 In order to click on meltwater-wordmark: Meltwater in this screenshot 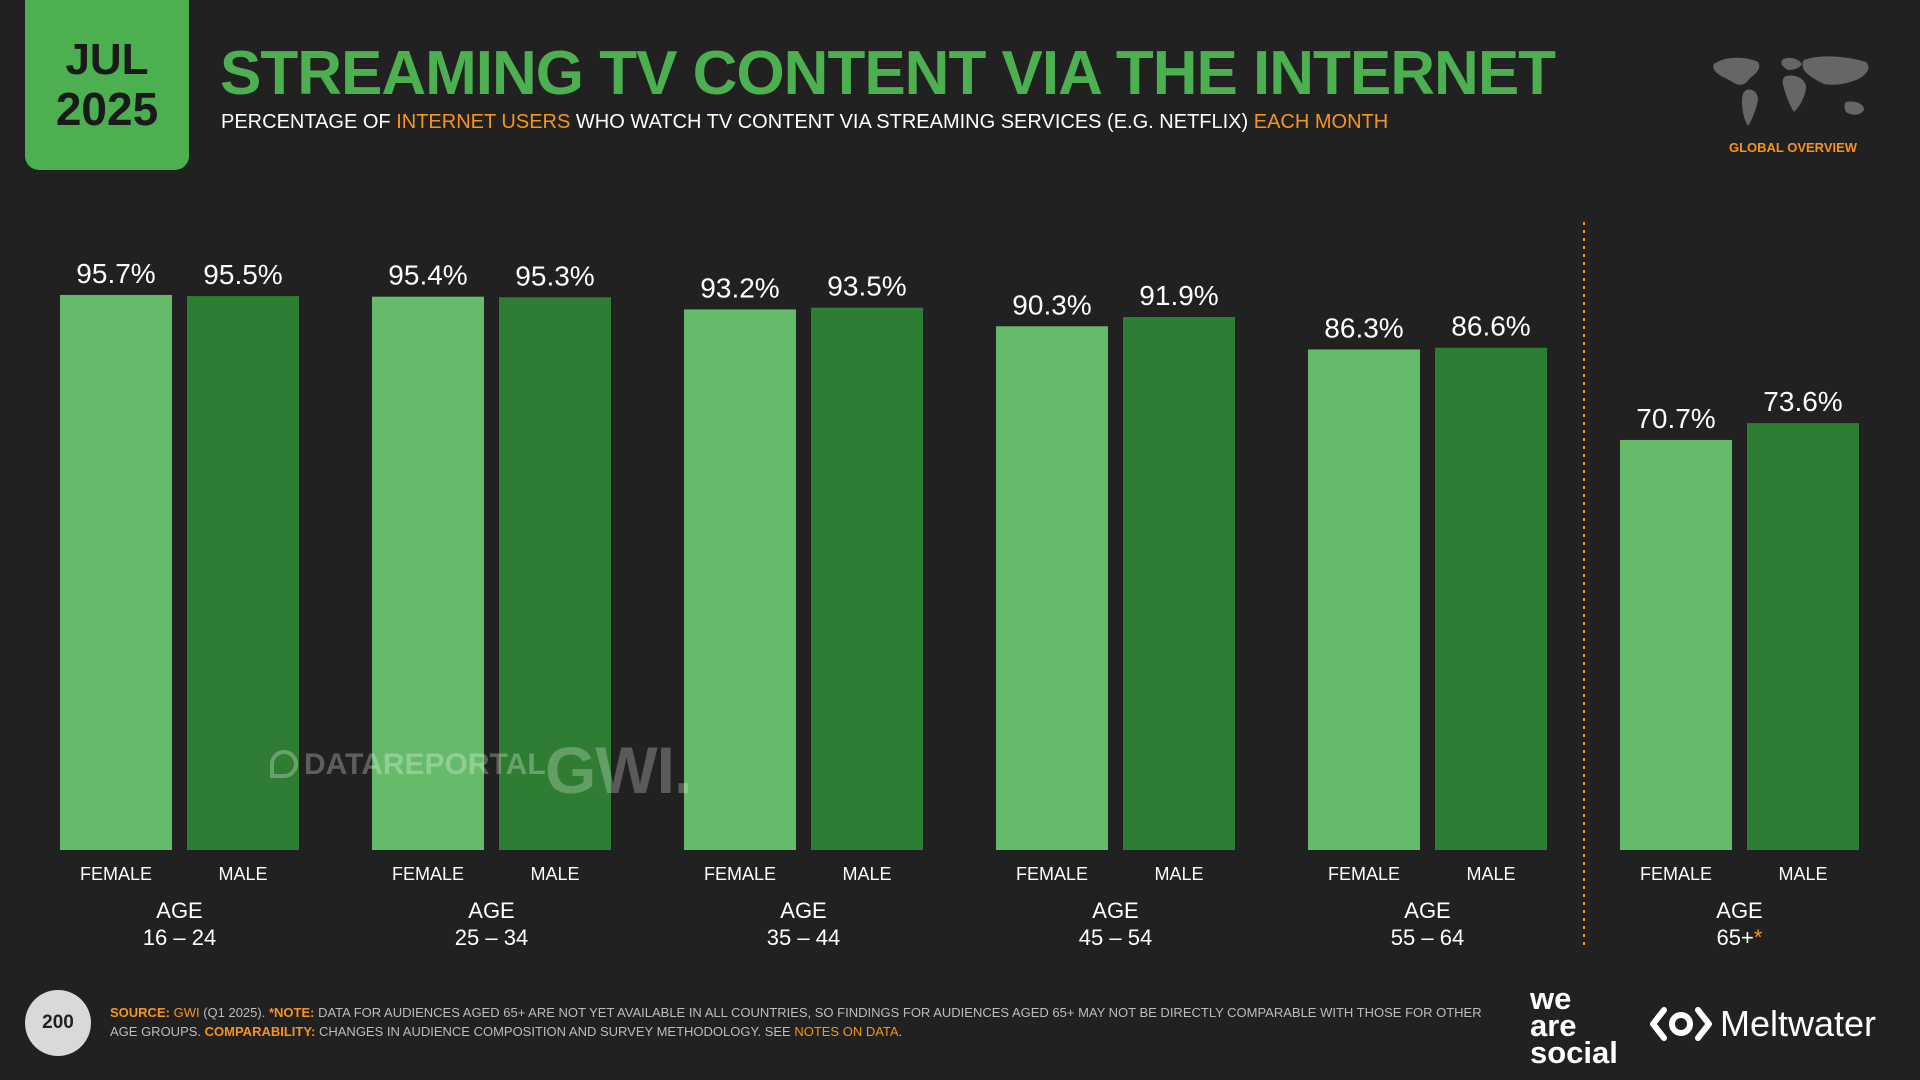, I will do `click(1798, 1023)`.